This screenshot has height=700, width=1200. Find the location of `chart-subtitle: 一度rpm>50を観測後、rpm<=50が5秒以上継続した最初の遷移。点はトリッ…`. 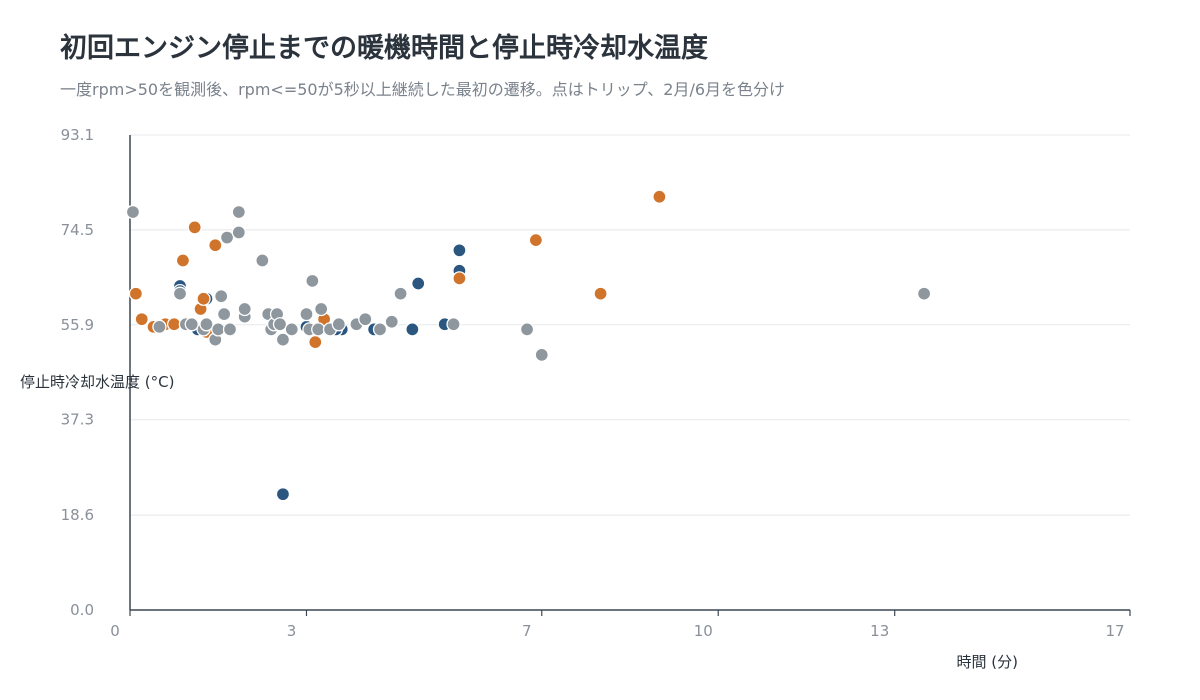

chart-subtitle: 一度rpm>50を観測後、rpm<=50が5秒以上継続した最初の遷移。点はトリッ… is located at coordinates (423, 89).